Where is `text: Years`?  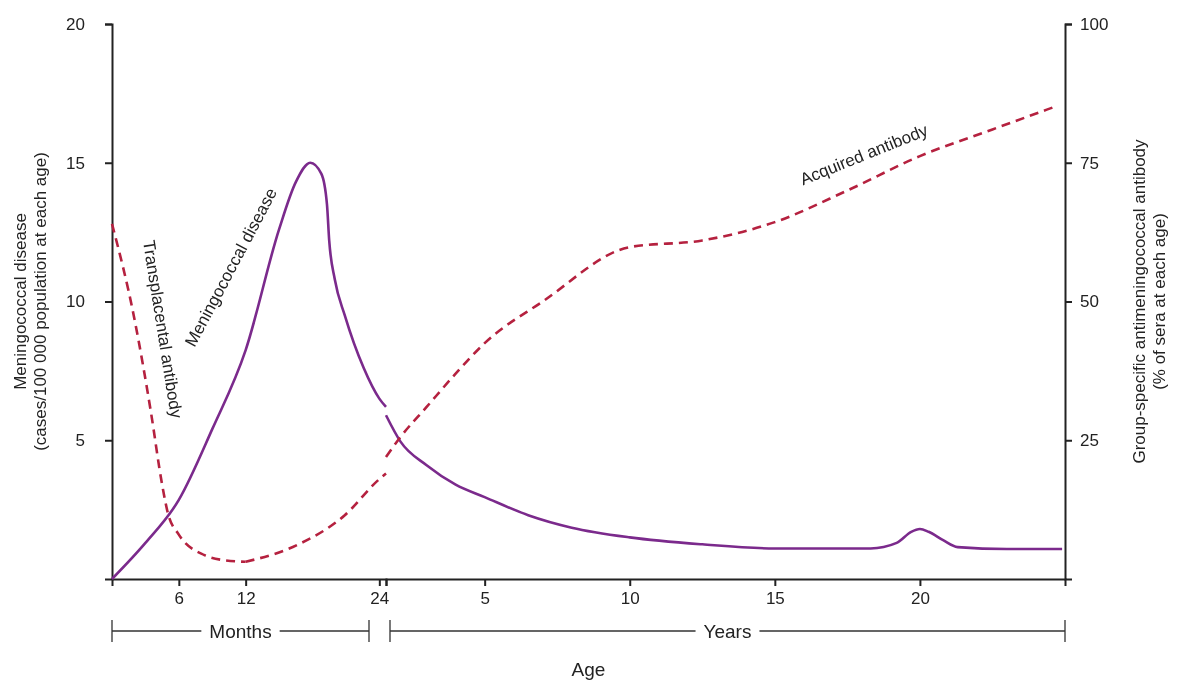 text: Years is located at coordinates (727, 631).